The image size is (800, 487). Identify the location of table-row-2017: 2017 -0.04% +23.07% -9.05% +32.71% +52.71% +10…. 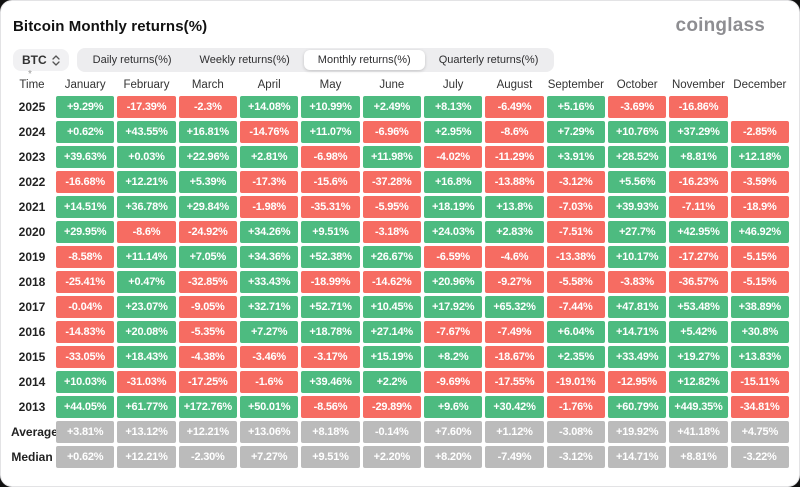
(400, 307).